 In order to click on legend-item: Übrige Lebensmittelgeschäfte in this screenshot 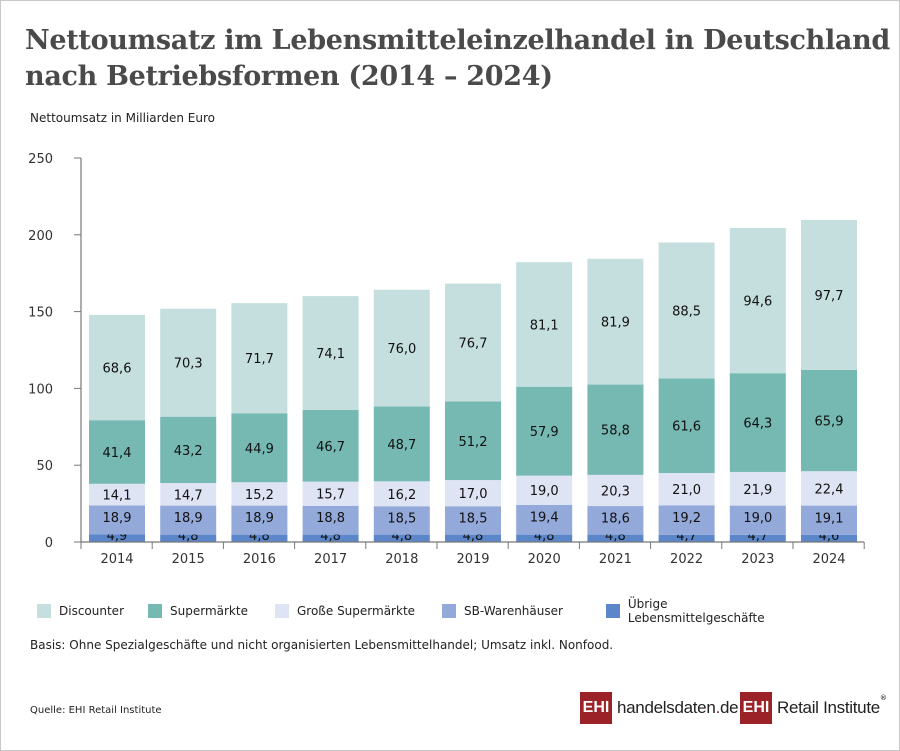, I will do `click(706, 611)`.